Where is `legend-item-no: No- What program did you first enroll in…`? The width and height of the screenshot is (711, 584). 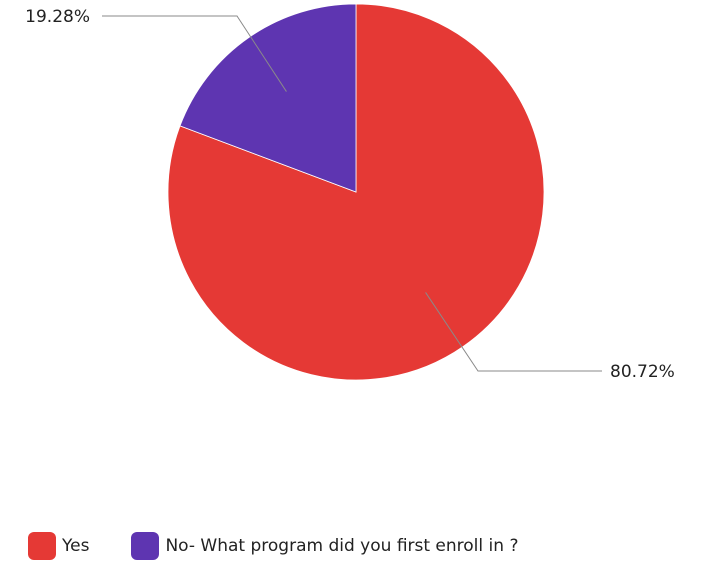
legend-item-no: No- What program did you first enroll in… is located at coordinates (324, 546).